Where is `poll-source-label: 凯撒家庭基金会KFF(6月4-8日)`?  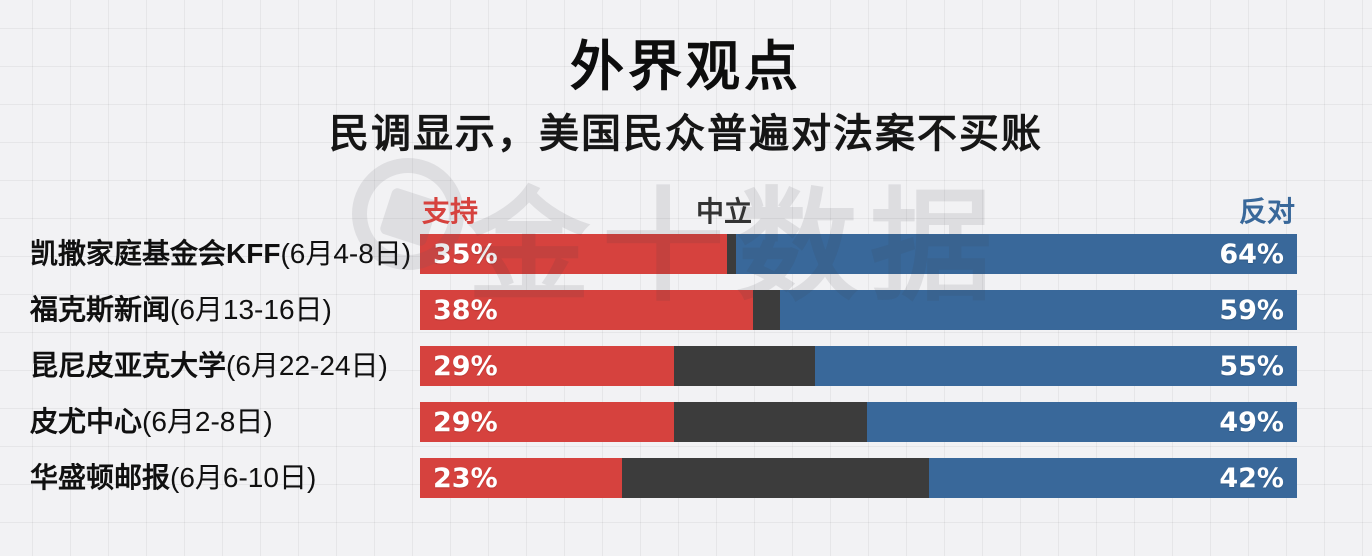
poll-source-label: 凯撒家庭基金会KFF(6月4-8日) is located at coordinates (210, 254).